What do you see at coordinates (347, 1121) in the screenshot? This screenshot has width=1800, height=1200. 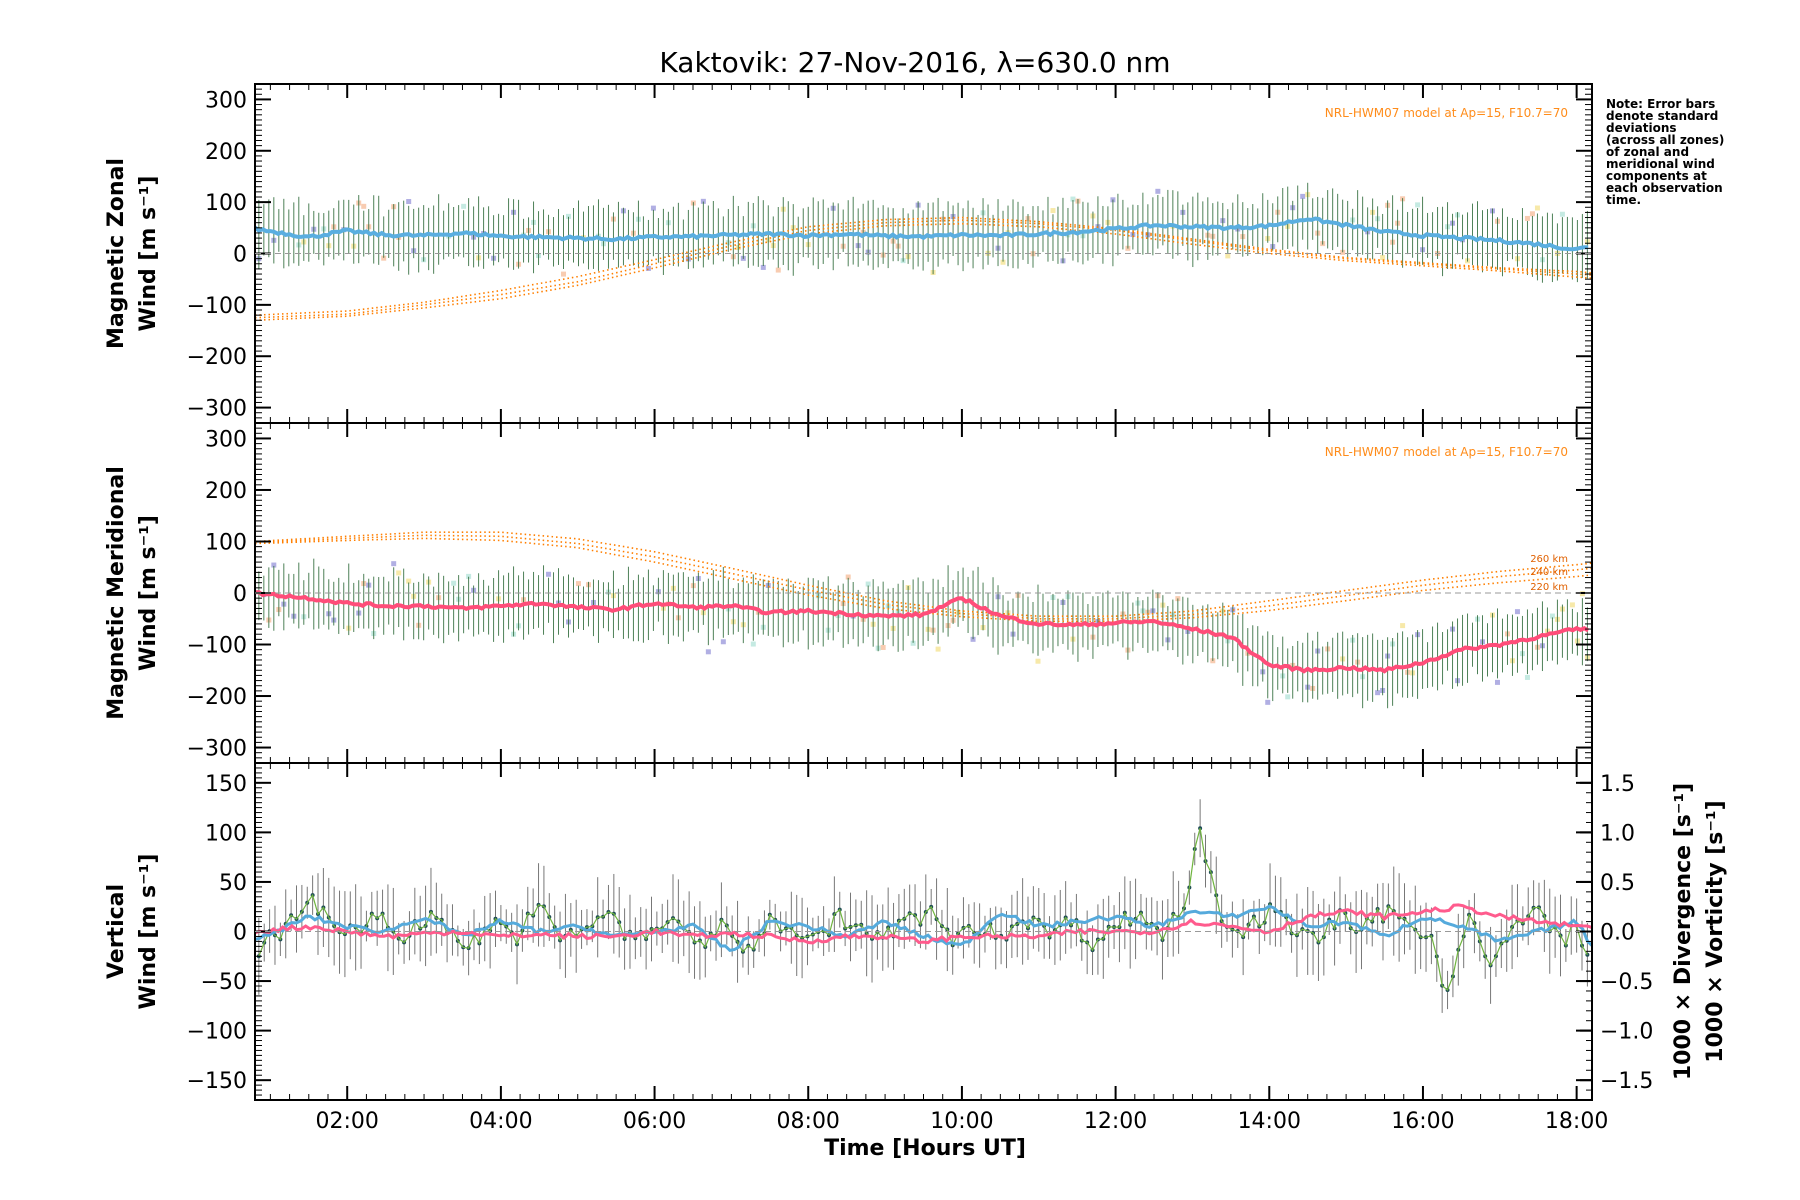 I see `x-tick-label: 02:00` at bounding box center [347, 1121].